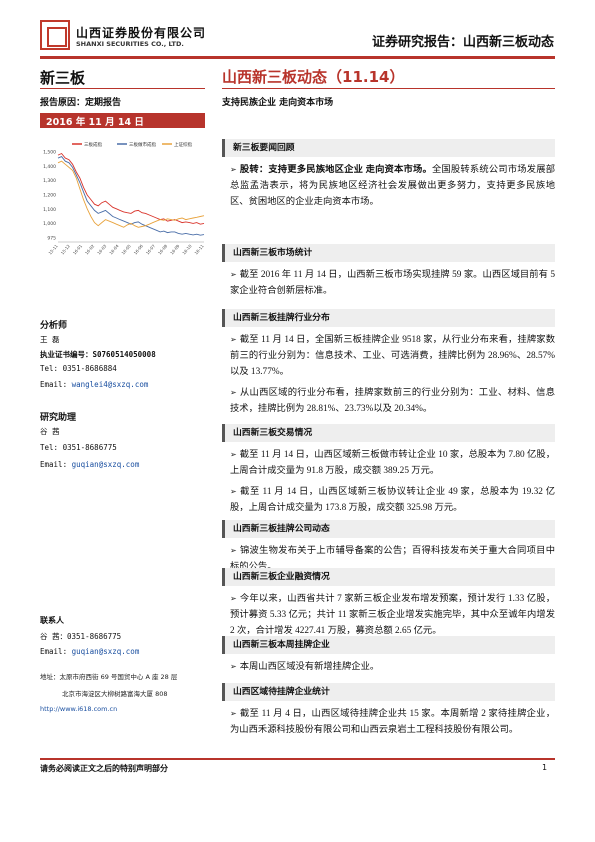 The width and height of the screenshot is (595, 842). What do you see at coordinates (187, 249) in the screenshot?
I see `x-tick-label: 16-10` at bounding box center [187, 249].